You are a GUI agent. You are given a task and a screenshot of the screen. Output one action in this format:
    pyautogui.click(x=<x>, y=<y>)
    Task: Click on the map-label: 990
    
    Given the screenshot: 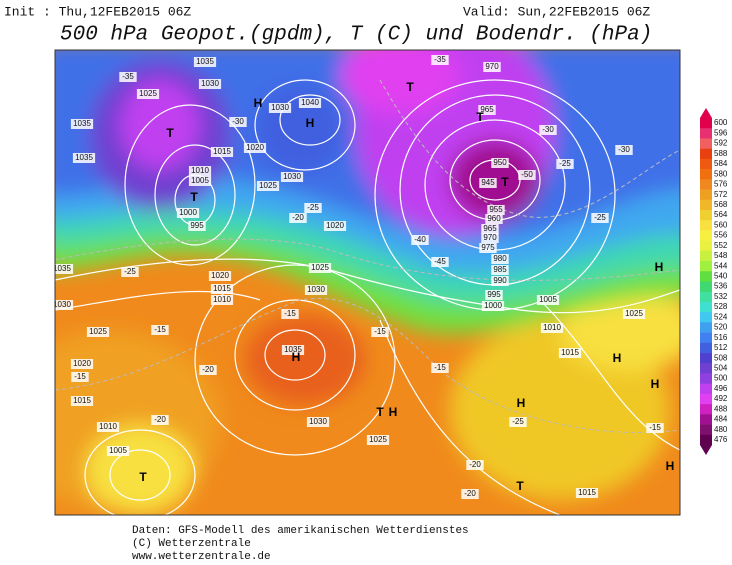 What is the action you would take?
    pyautogui.click(x=500, y=280)
    